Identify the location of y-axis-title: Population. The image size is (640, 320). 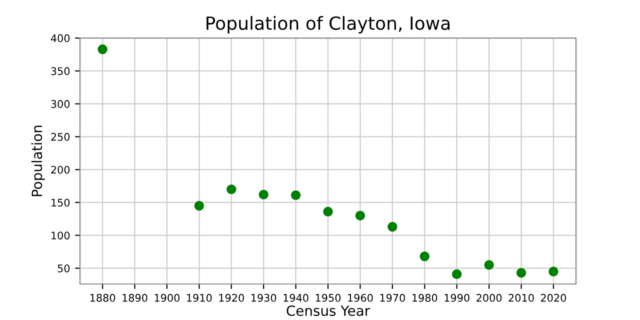
(38, 161).